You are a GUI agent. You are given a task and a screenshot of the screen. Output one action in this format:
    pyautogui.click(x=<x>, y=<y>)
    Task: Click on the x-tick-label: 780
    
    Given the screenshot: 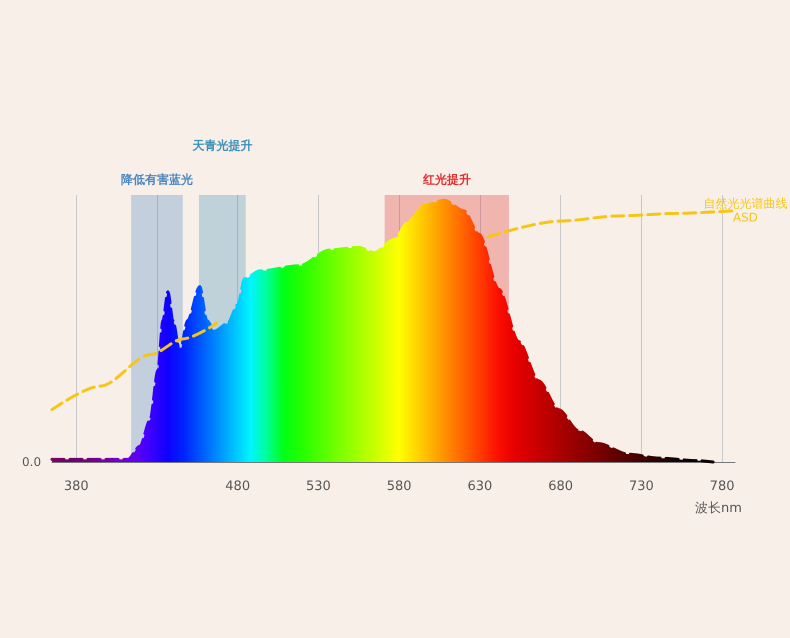 What is the action you would take?
    pyautogui.click(x=722, y=486)
    